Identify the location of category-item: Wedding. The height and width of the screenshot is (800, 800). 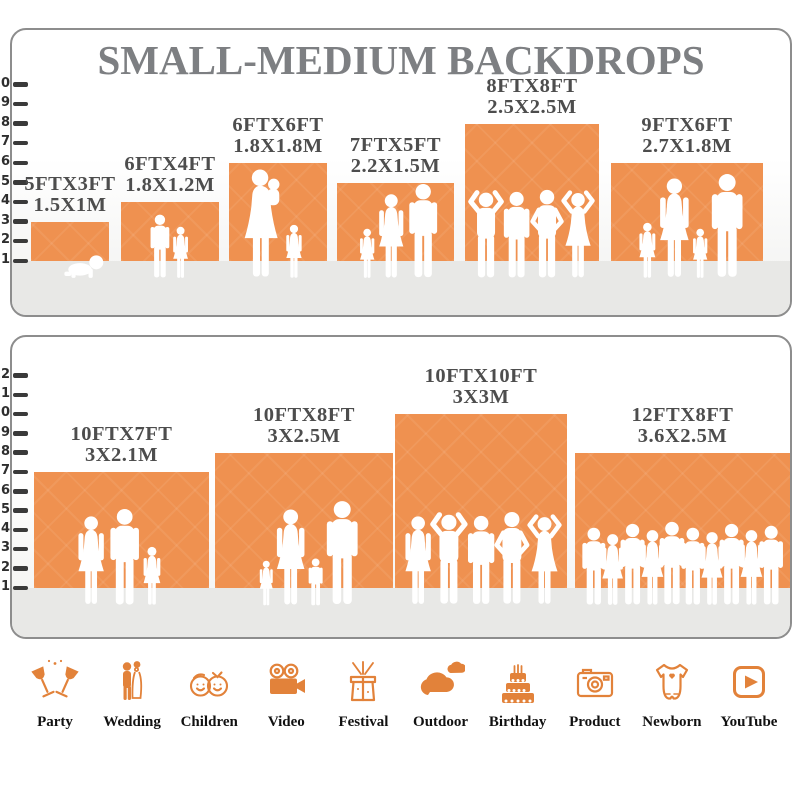
(132, 694).